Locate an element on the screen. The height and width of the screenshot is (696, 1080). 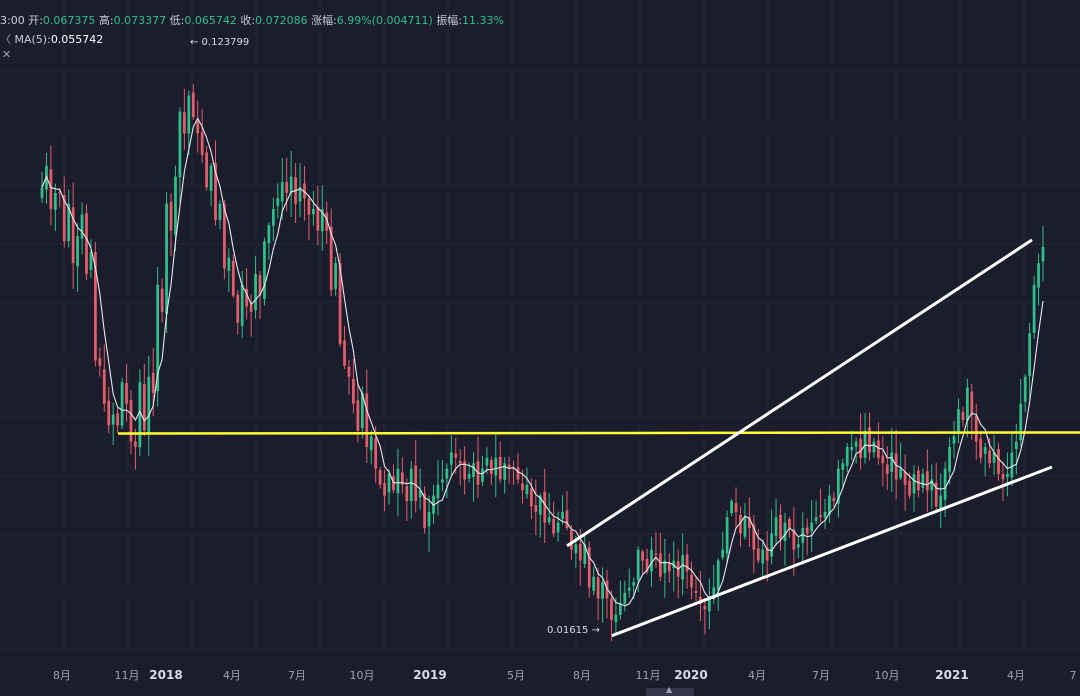
low-value: 0.065742 is located at coordinates (210, 20).